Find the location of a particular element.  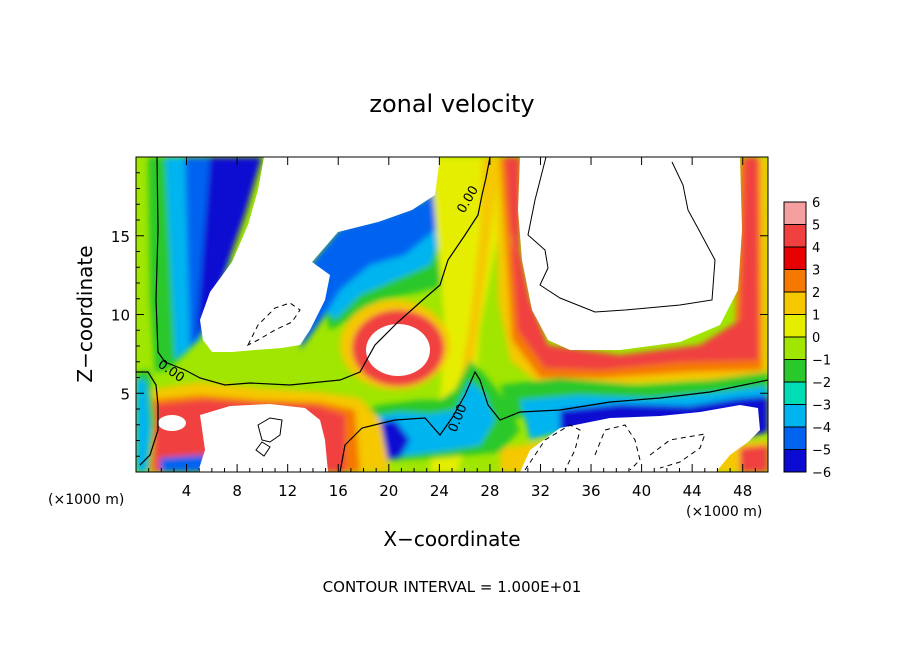

colorbar-label: −5 is located at coordinates (821, 451).